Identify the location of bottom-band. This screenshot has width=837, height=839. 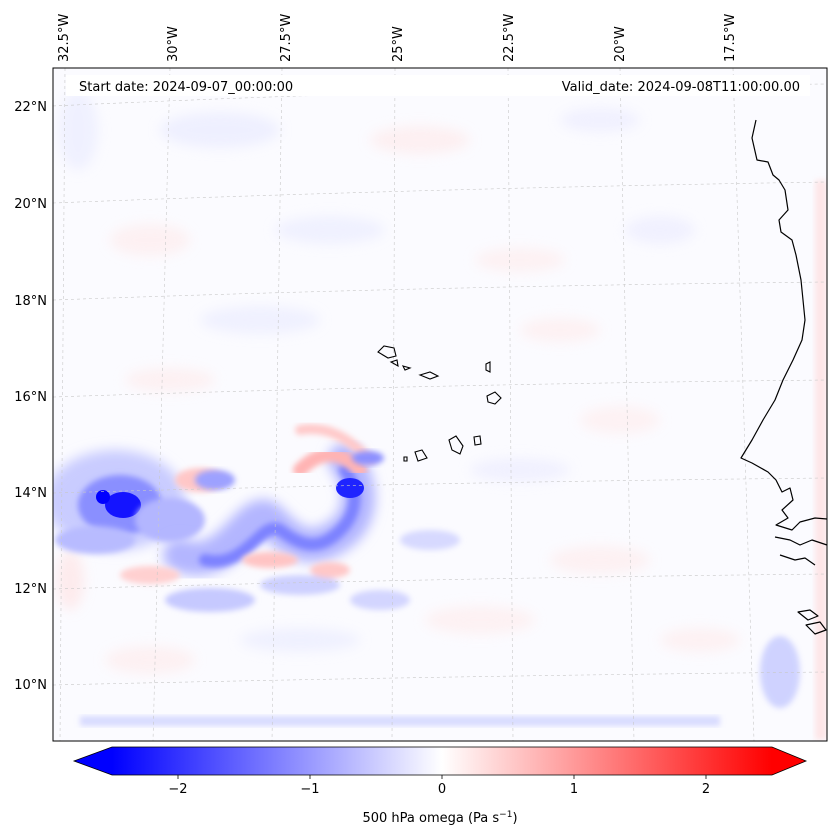
(400, 721).